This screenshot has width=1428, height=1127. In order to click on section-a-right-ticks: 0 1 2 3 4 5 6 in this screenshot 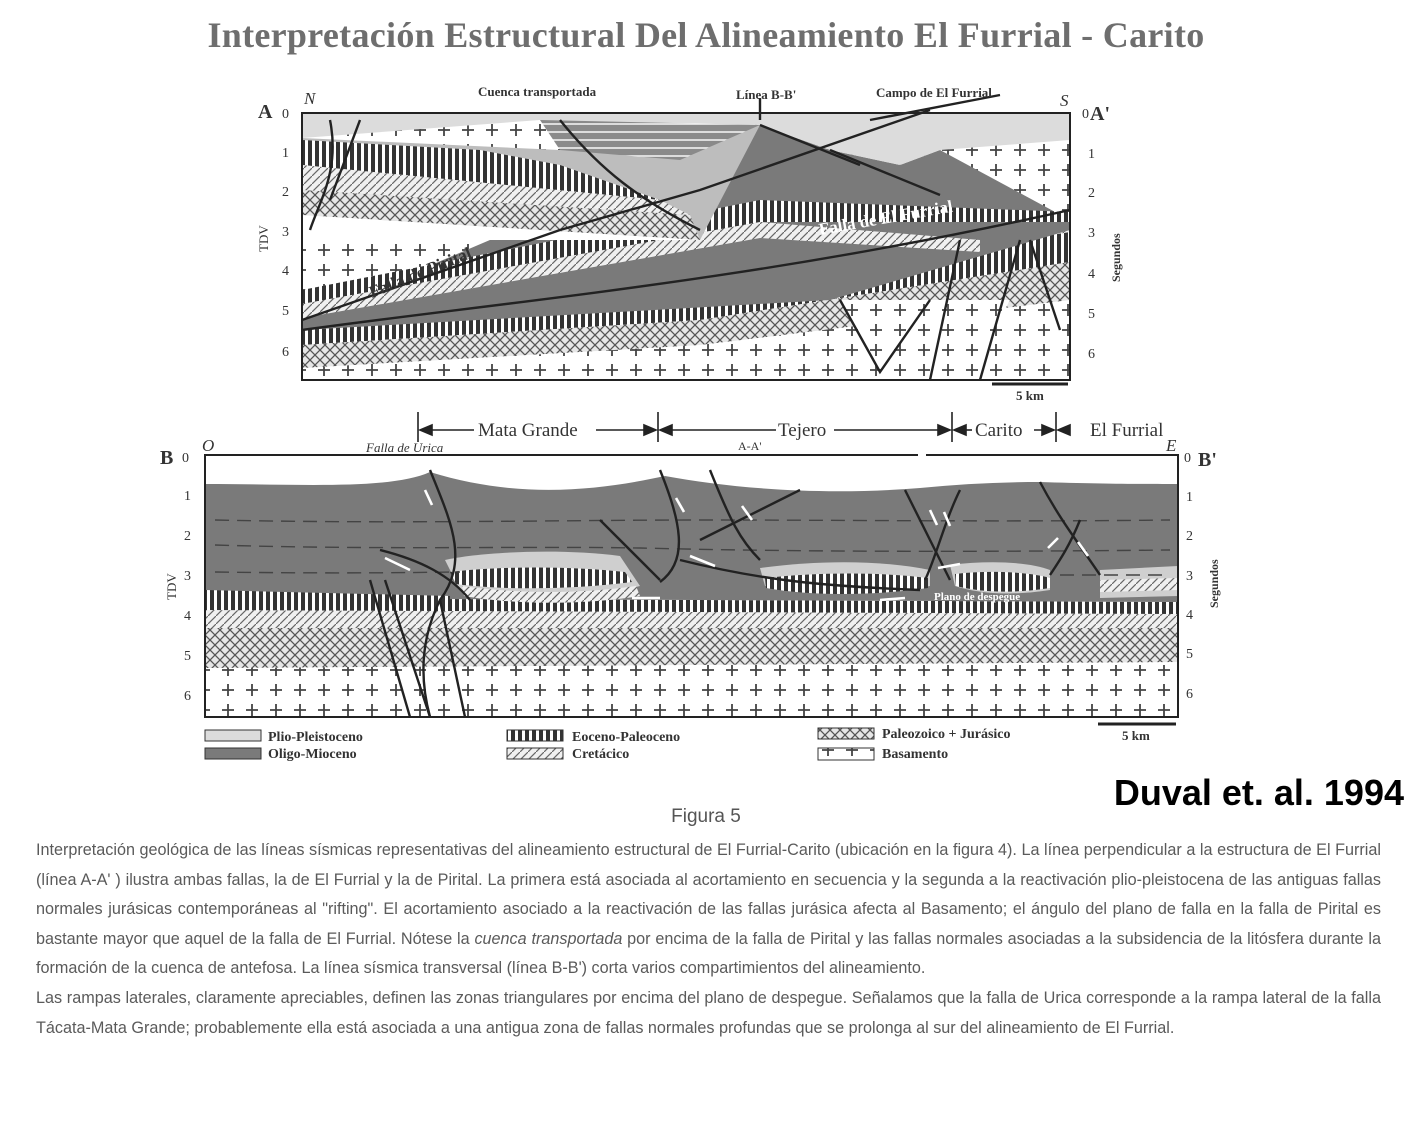, I will do `click(1088, 234)`.